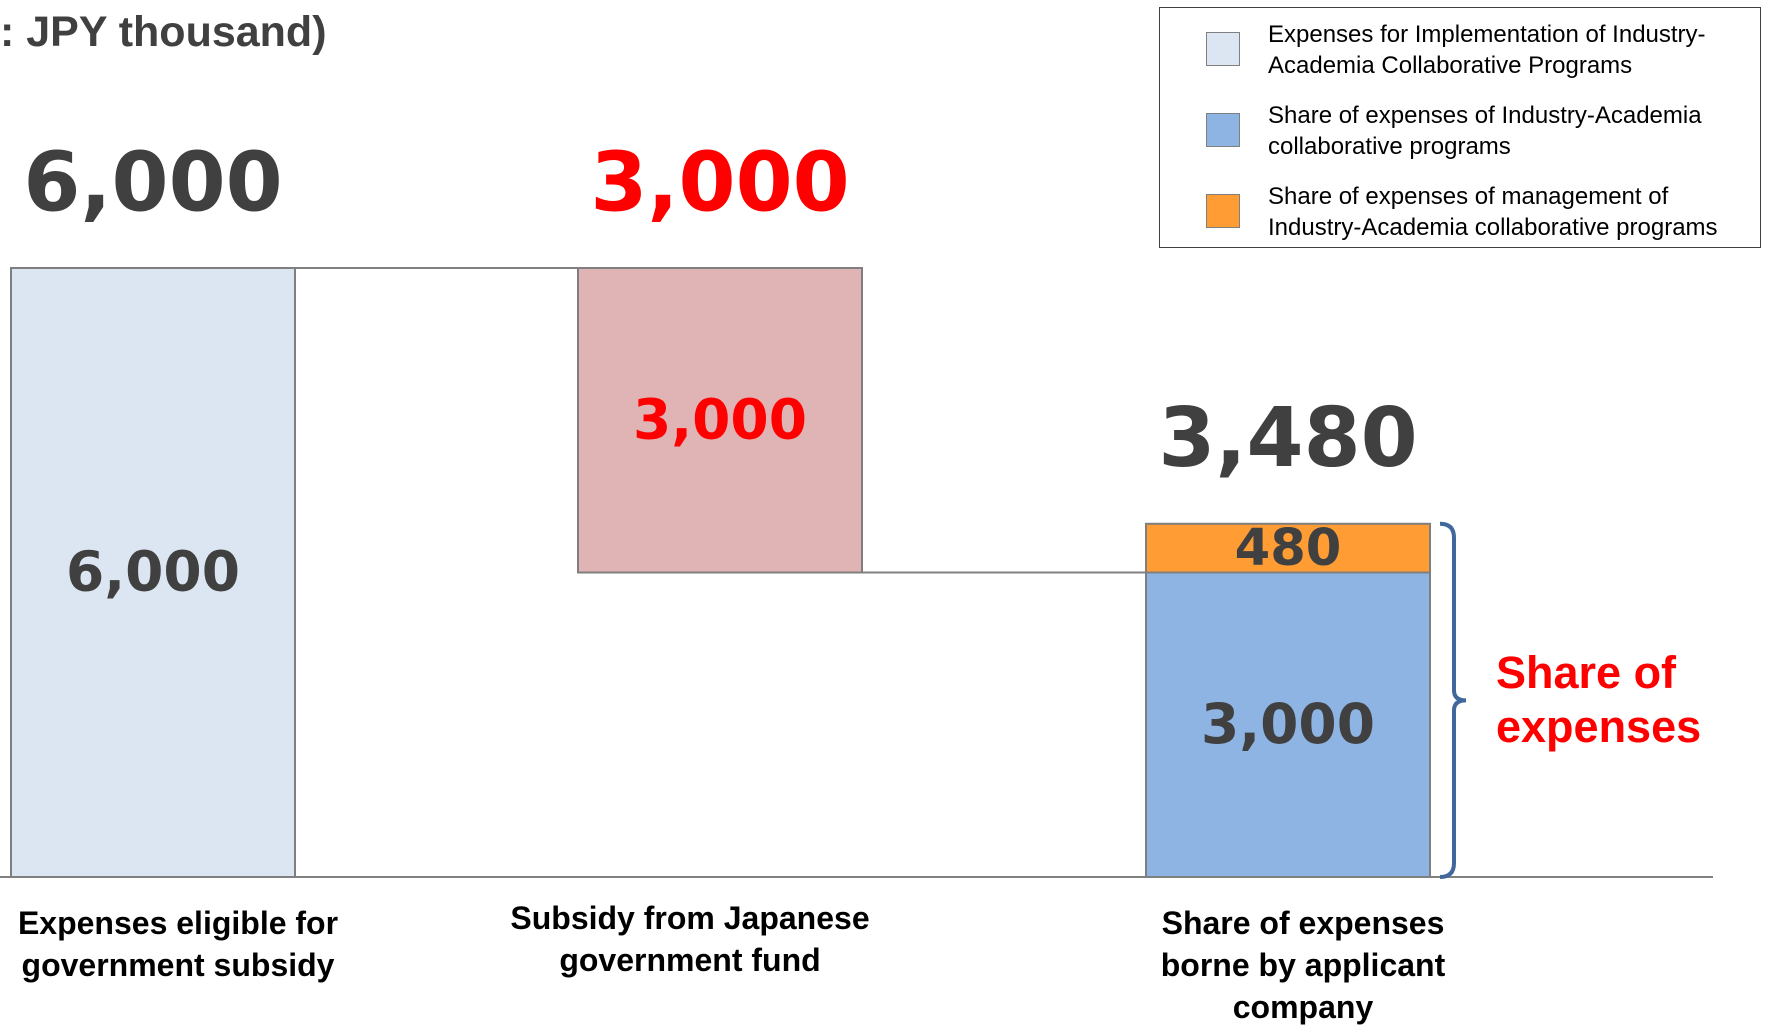  Describe the element at coordinates (178, 944) in the screenshot. I see `x-tick-label: Expenses eligible for government subsidy` at that location.